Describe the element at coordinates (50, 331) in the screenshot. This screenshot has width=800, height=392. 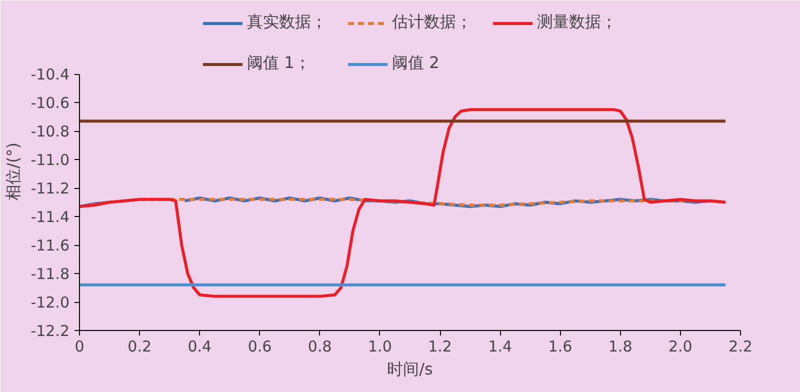
I see `y-tick-label: -12.2` at that location.